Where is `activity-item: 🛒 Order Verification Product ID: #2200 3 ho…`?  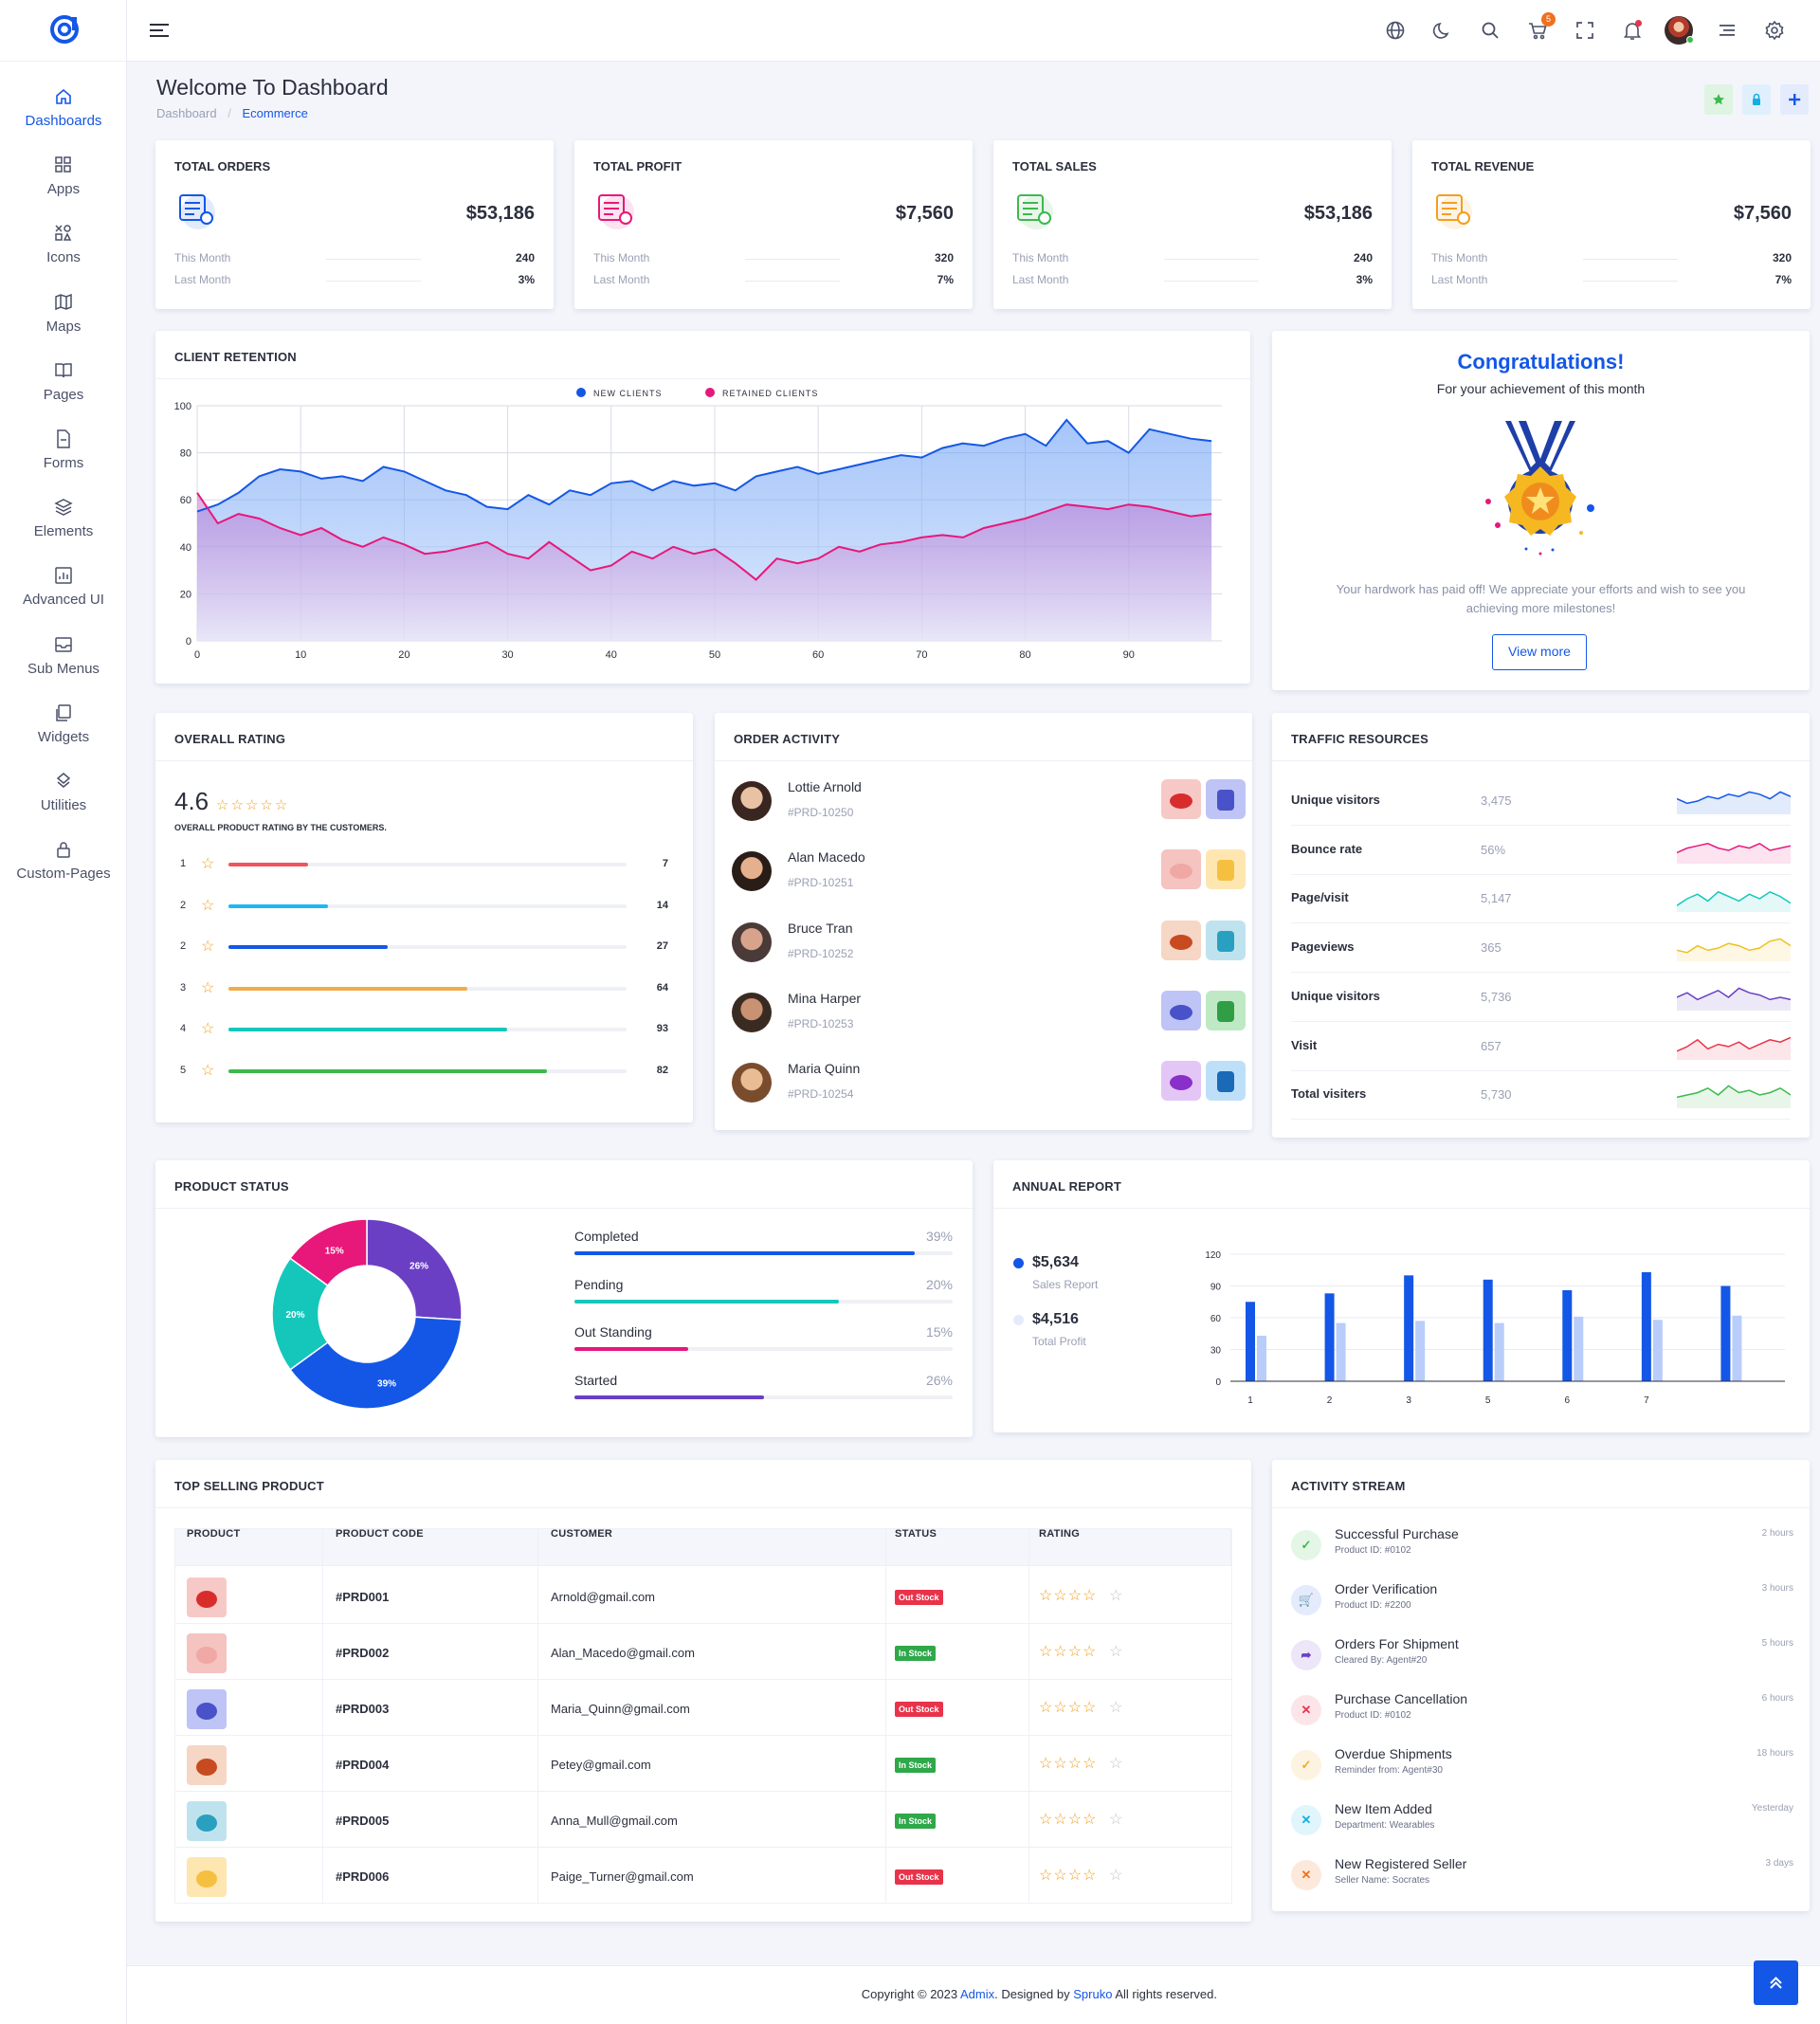
activity-item: 🛒 Order Verification Product ID: #2200 3 ho… is located at coordinates (1542, 1608).